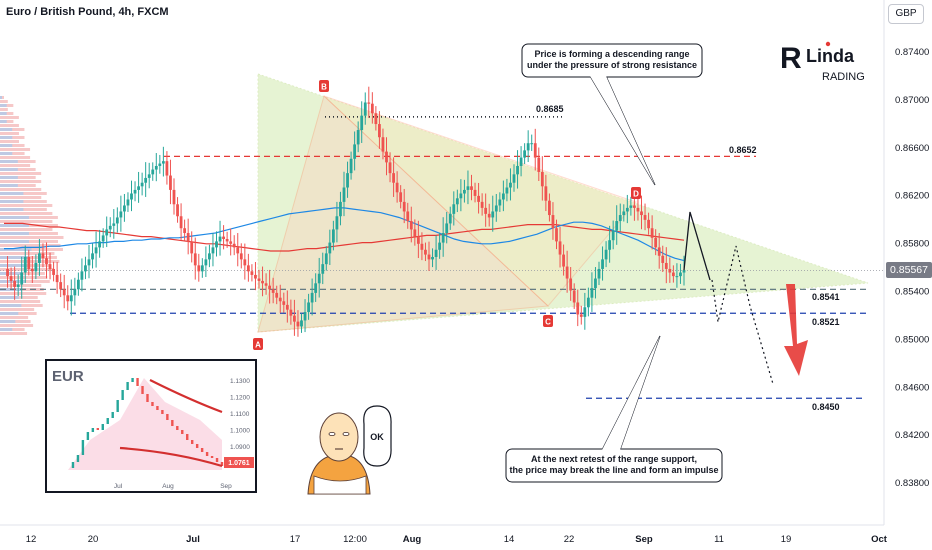  I want to click on inset-x-tick: Sep, so click(226, 486).